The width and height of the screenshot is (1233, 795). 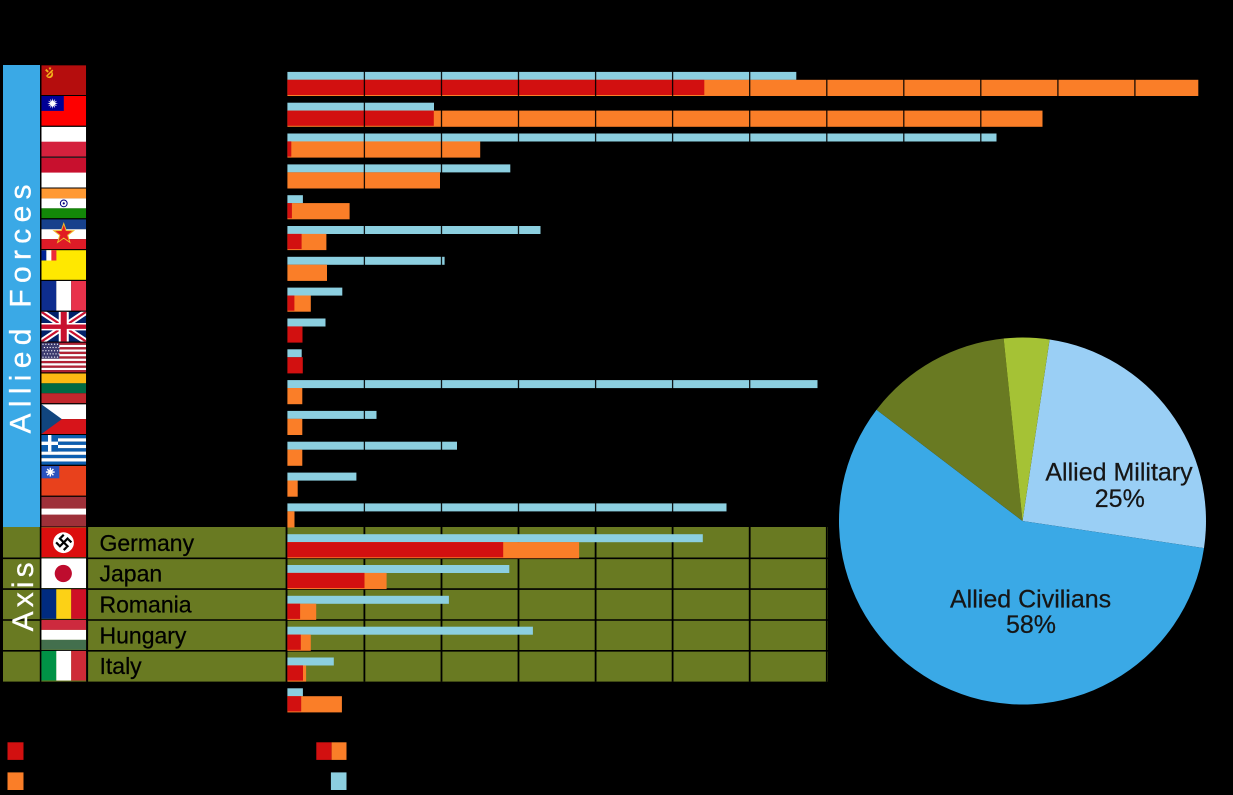 What do you see at coordinates (143, 635) in the screenshot?
I see `svg-text: Hungary` at bounding box center [143, 635].